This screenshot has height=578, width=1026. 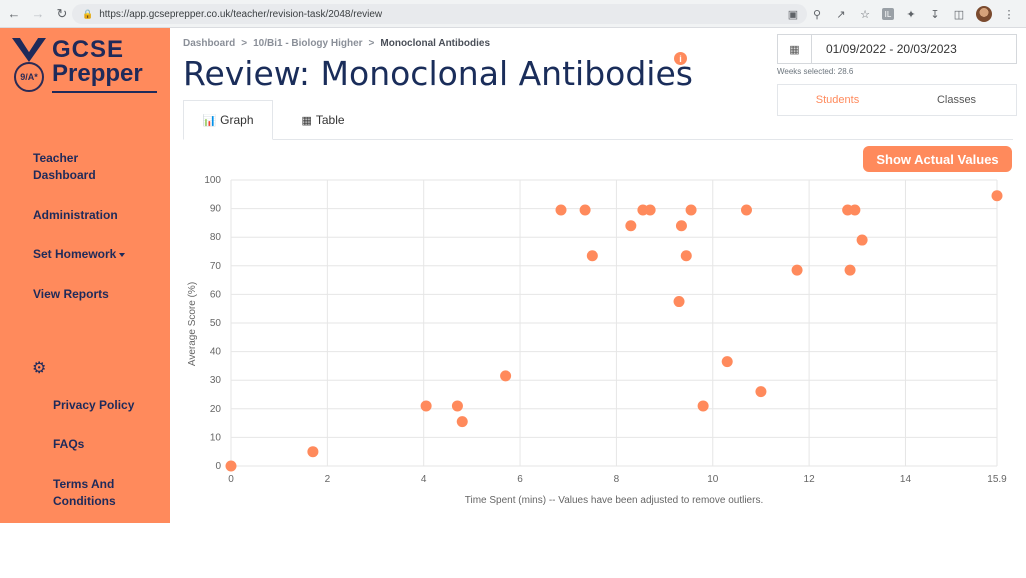 I want to click on bookmark-star-icon: ☆, so click(x=865, y=14).